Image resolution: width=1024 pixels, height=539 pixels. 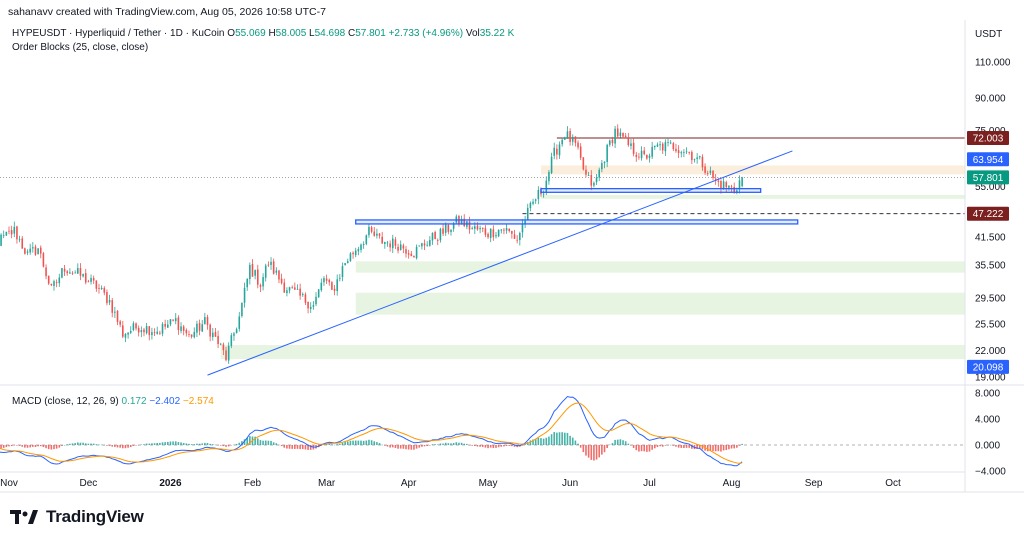 What do you see at coordinates (988, 367) in the screenshot?
I see `price-badge-label: 20.098` at bounding box center [988, 367].